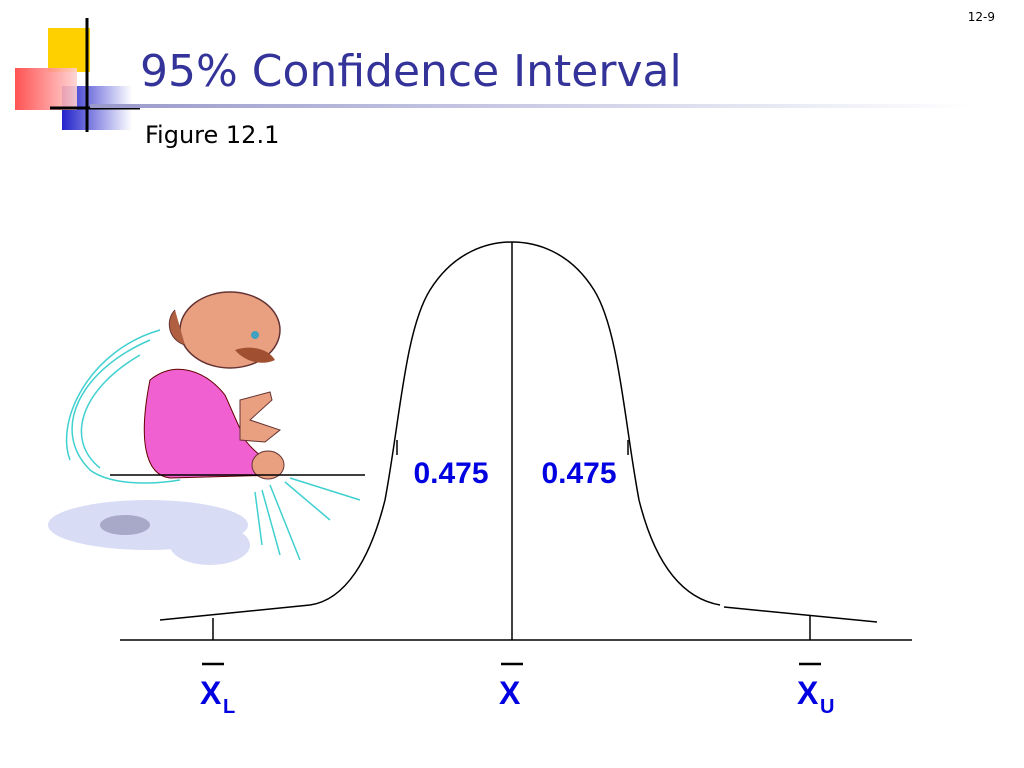 This screenshot has width=1024, height=768. Describe the element at coordinates (411, 71) in the screenshot. I see `slide-title: 95% Confidence Interval` at that location.